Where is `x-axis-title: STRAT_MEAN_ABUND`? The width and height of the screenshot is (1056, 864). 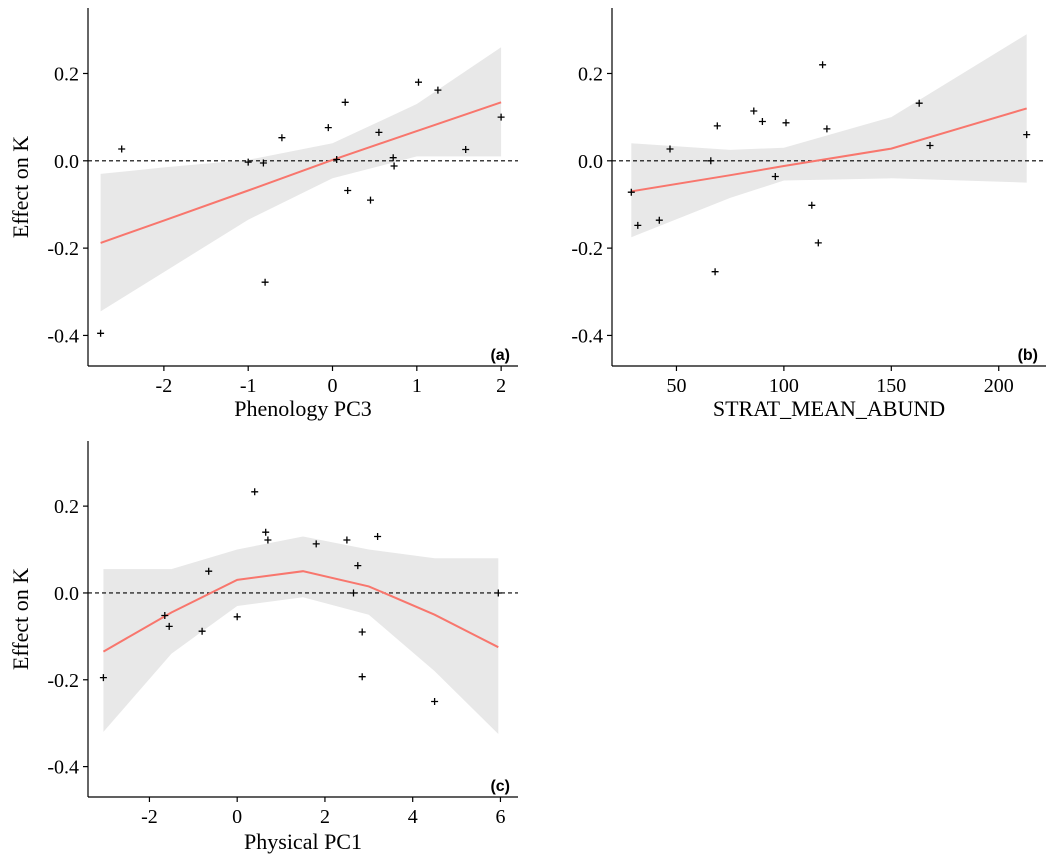 x-axis-title: STRAT_MEAN_ABUND is located at coordinates (829, 408).